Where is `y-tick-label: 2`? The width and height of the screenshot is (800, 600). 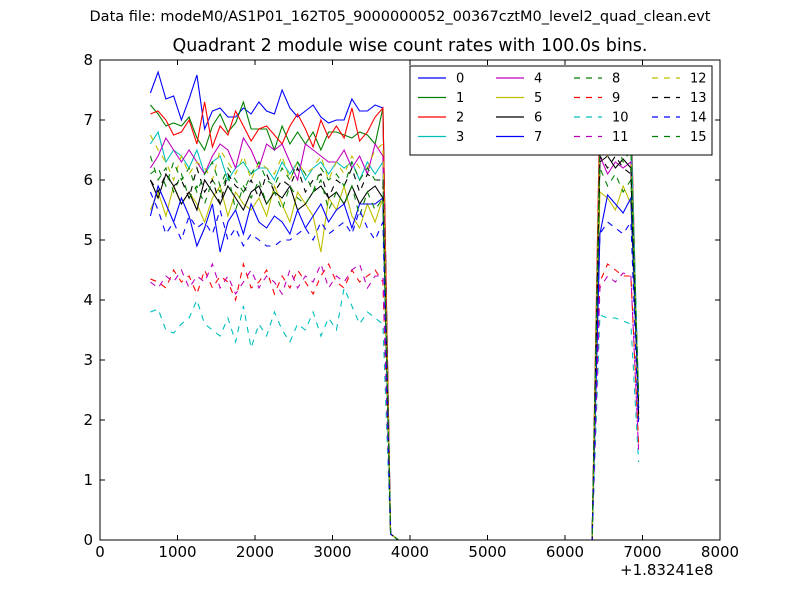
y-tick-label: 2 is located at coordinates (88, 420).